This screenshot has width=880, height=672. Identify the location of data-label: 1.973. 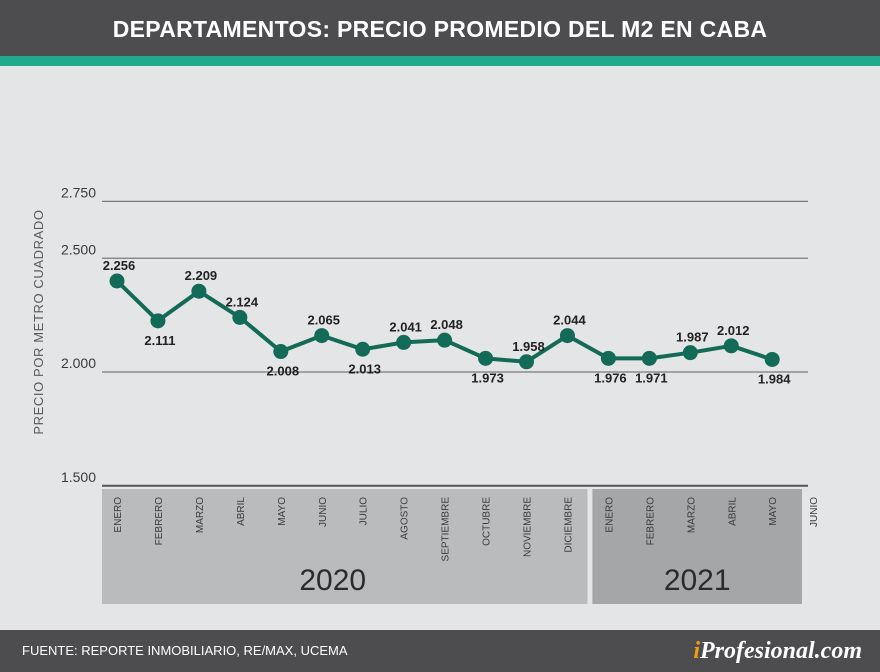
(487, 377).